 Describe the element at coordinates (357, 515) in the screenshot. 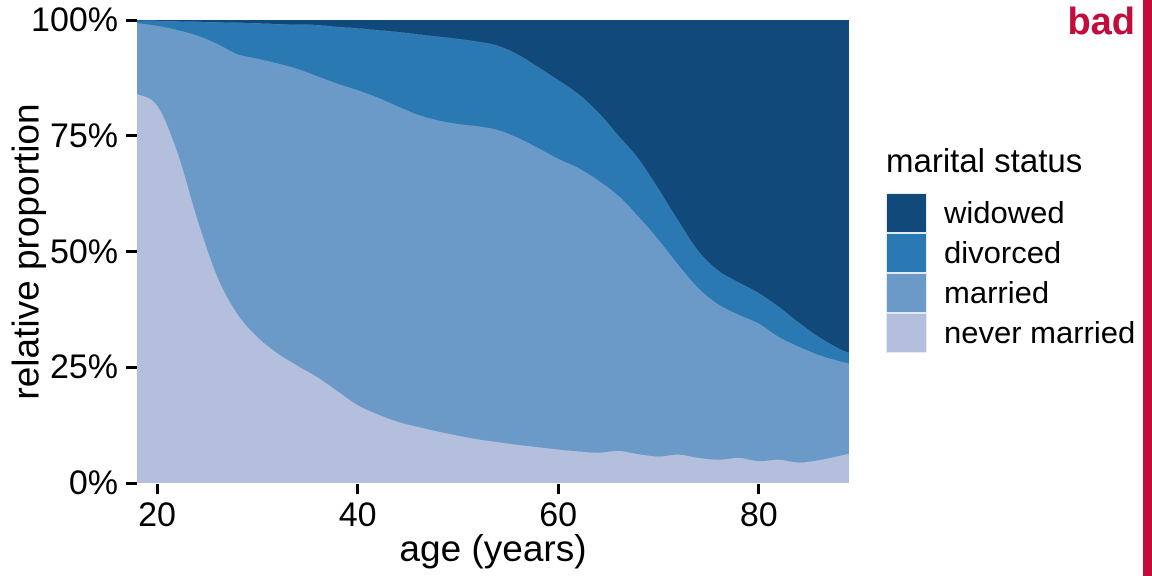

I see `x-tick-label-40: 40` at that location.